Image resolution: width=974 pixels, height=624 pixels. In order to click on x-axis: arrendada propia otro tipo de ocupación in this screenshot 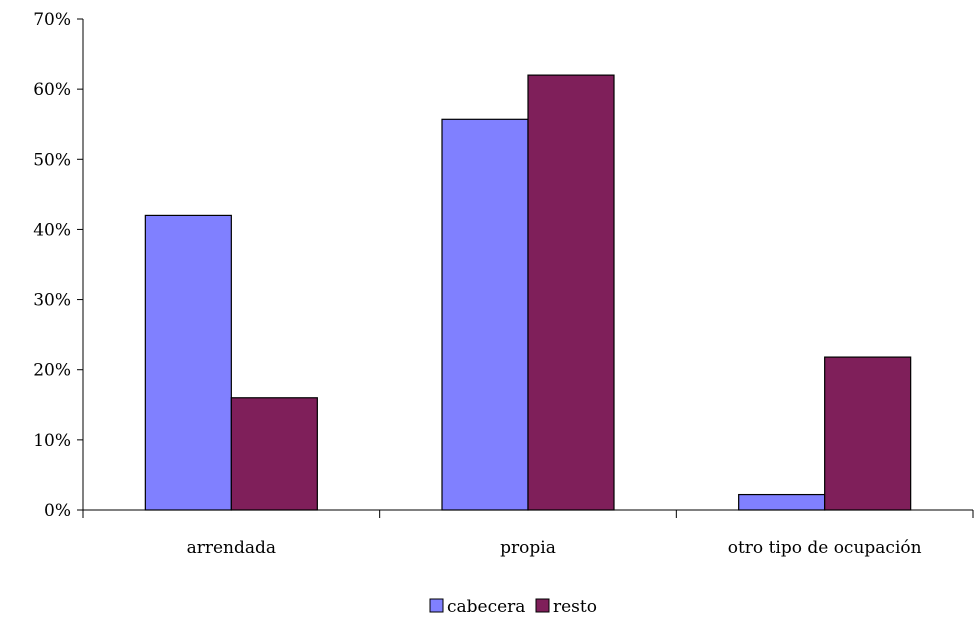, I will do `click(528, 533)`.